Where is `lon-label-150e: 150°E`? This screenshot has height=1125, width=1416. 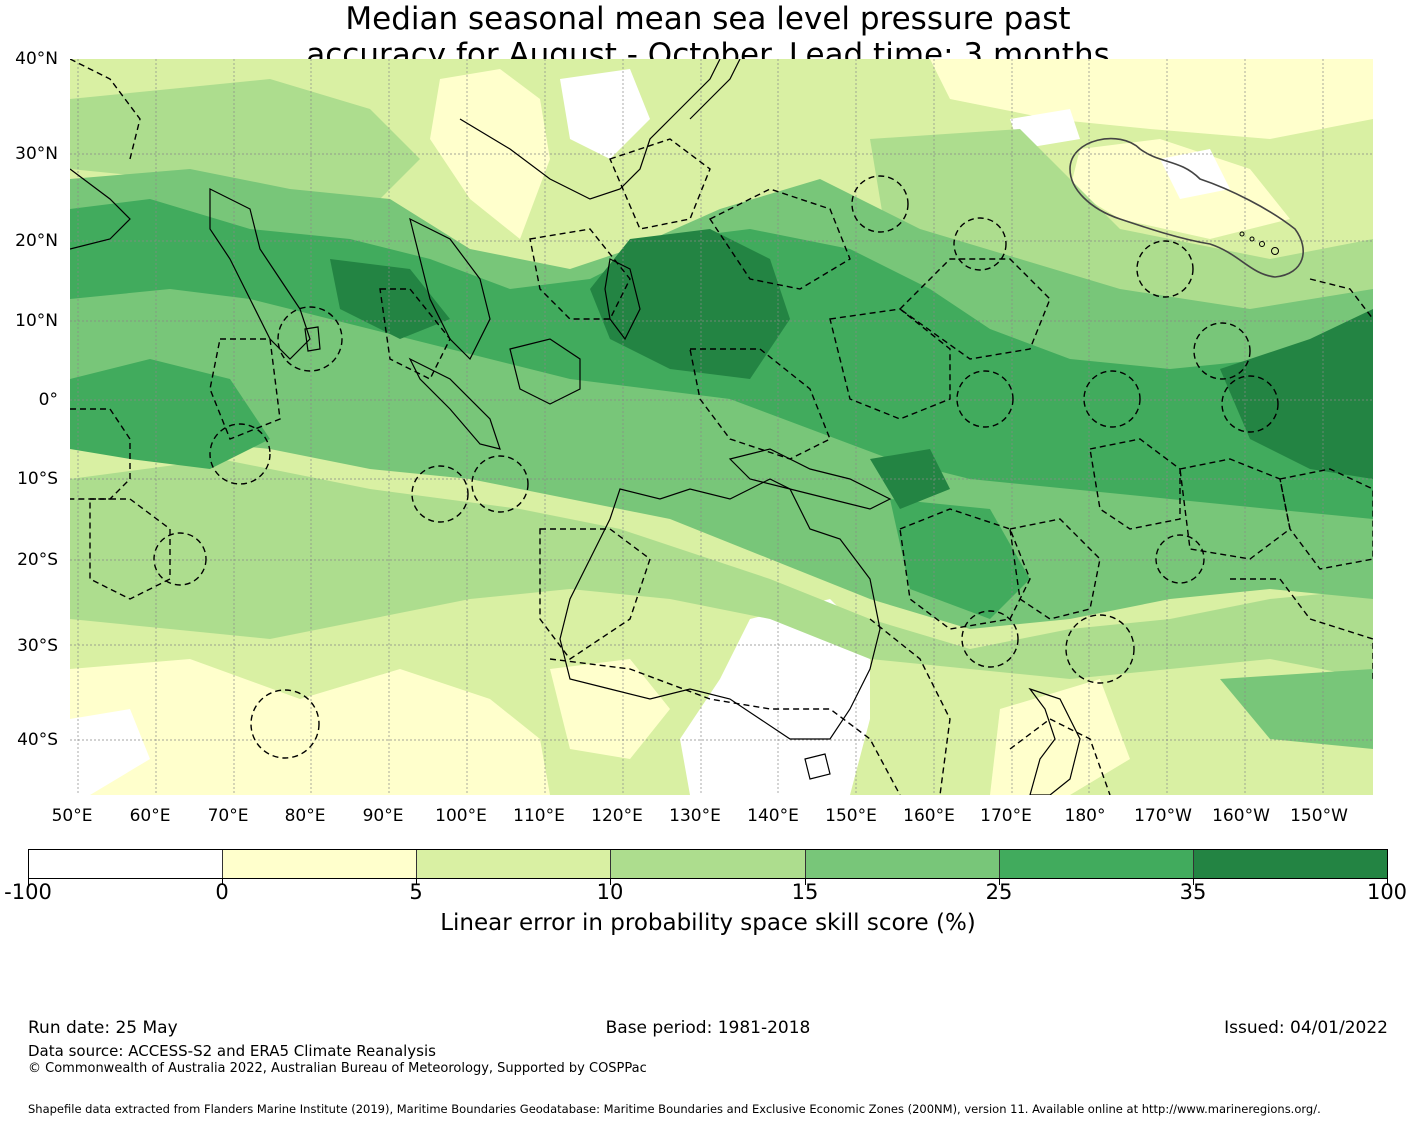 lon-label-150e: 150°E is located at coordinates (851, 816).